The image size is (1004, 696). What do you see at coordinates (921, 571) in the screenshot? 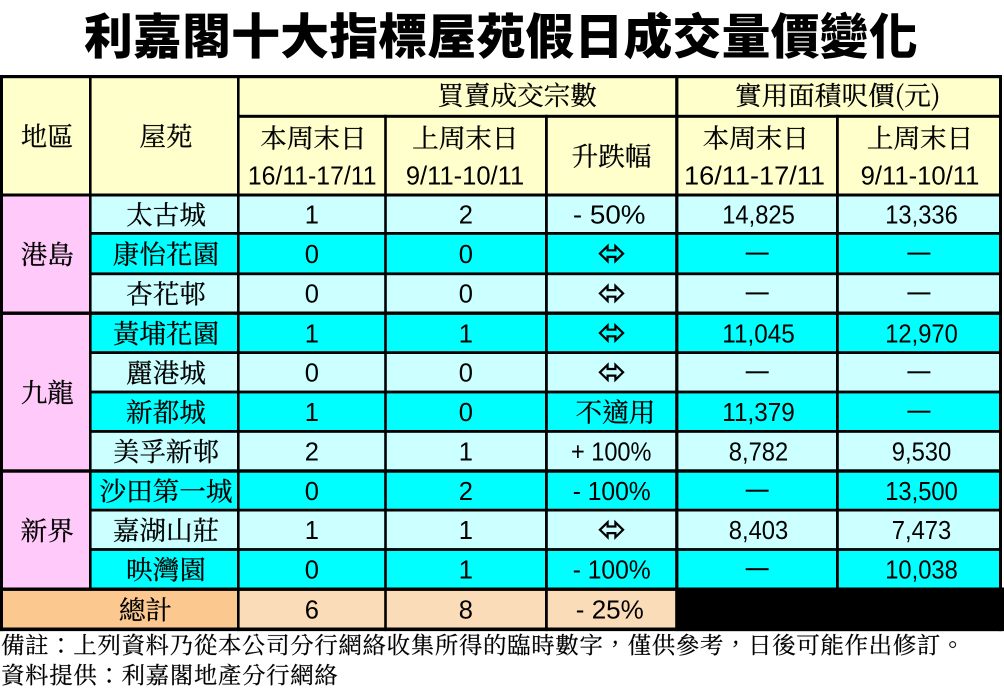
I see `svg-text: 10,038` at bounding box center [921, 571].